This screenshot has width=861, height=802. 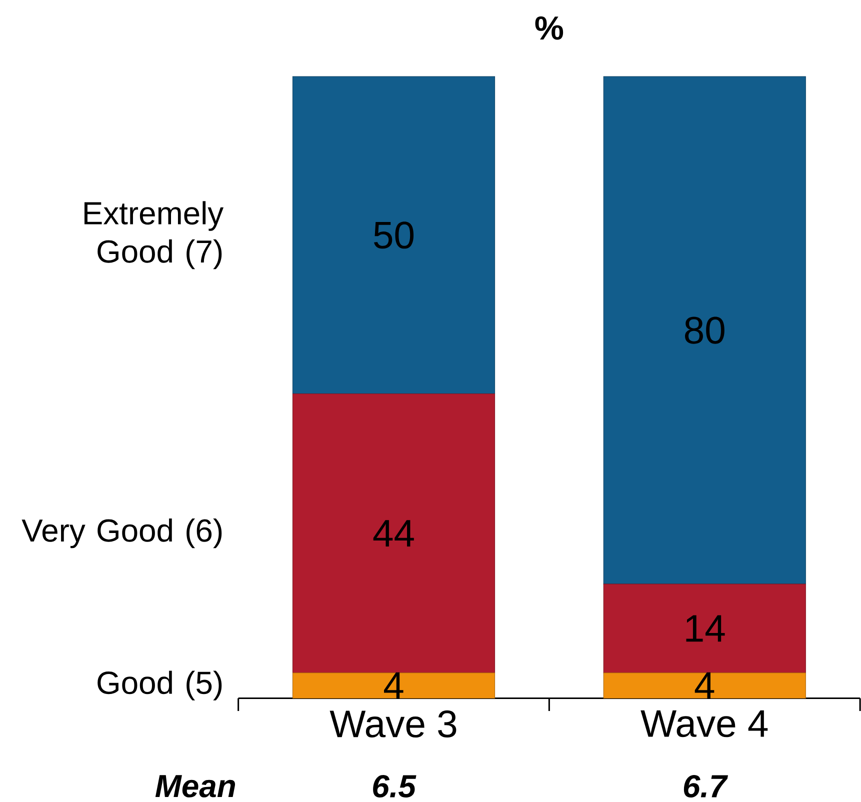 What do you see at coordinates (549, 28) in the screenshot?
I see `chart-title: %` at bounding box center [549, 28].